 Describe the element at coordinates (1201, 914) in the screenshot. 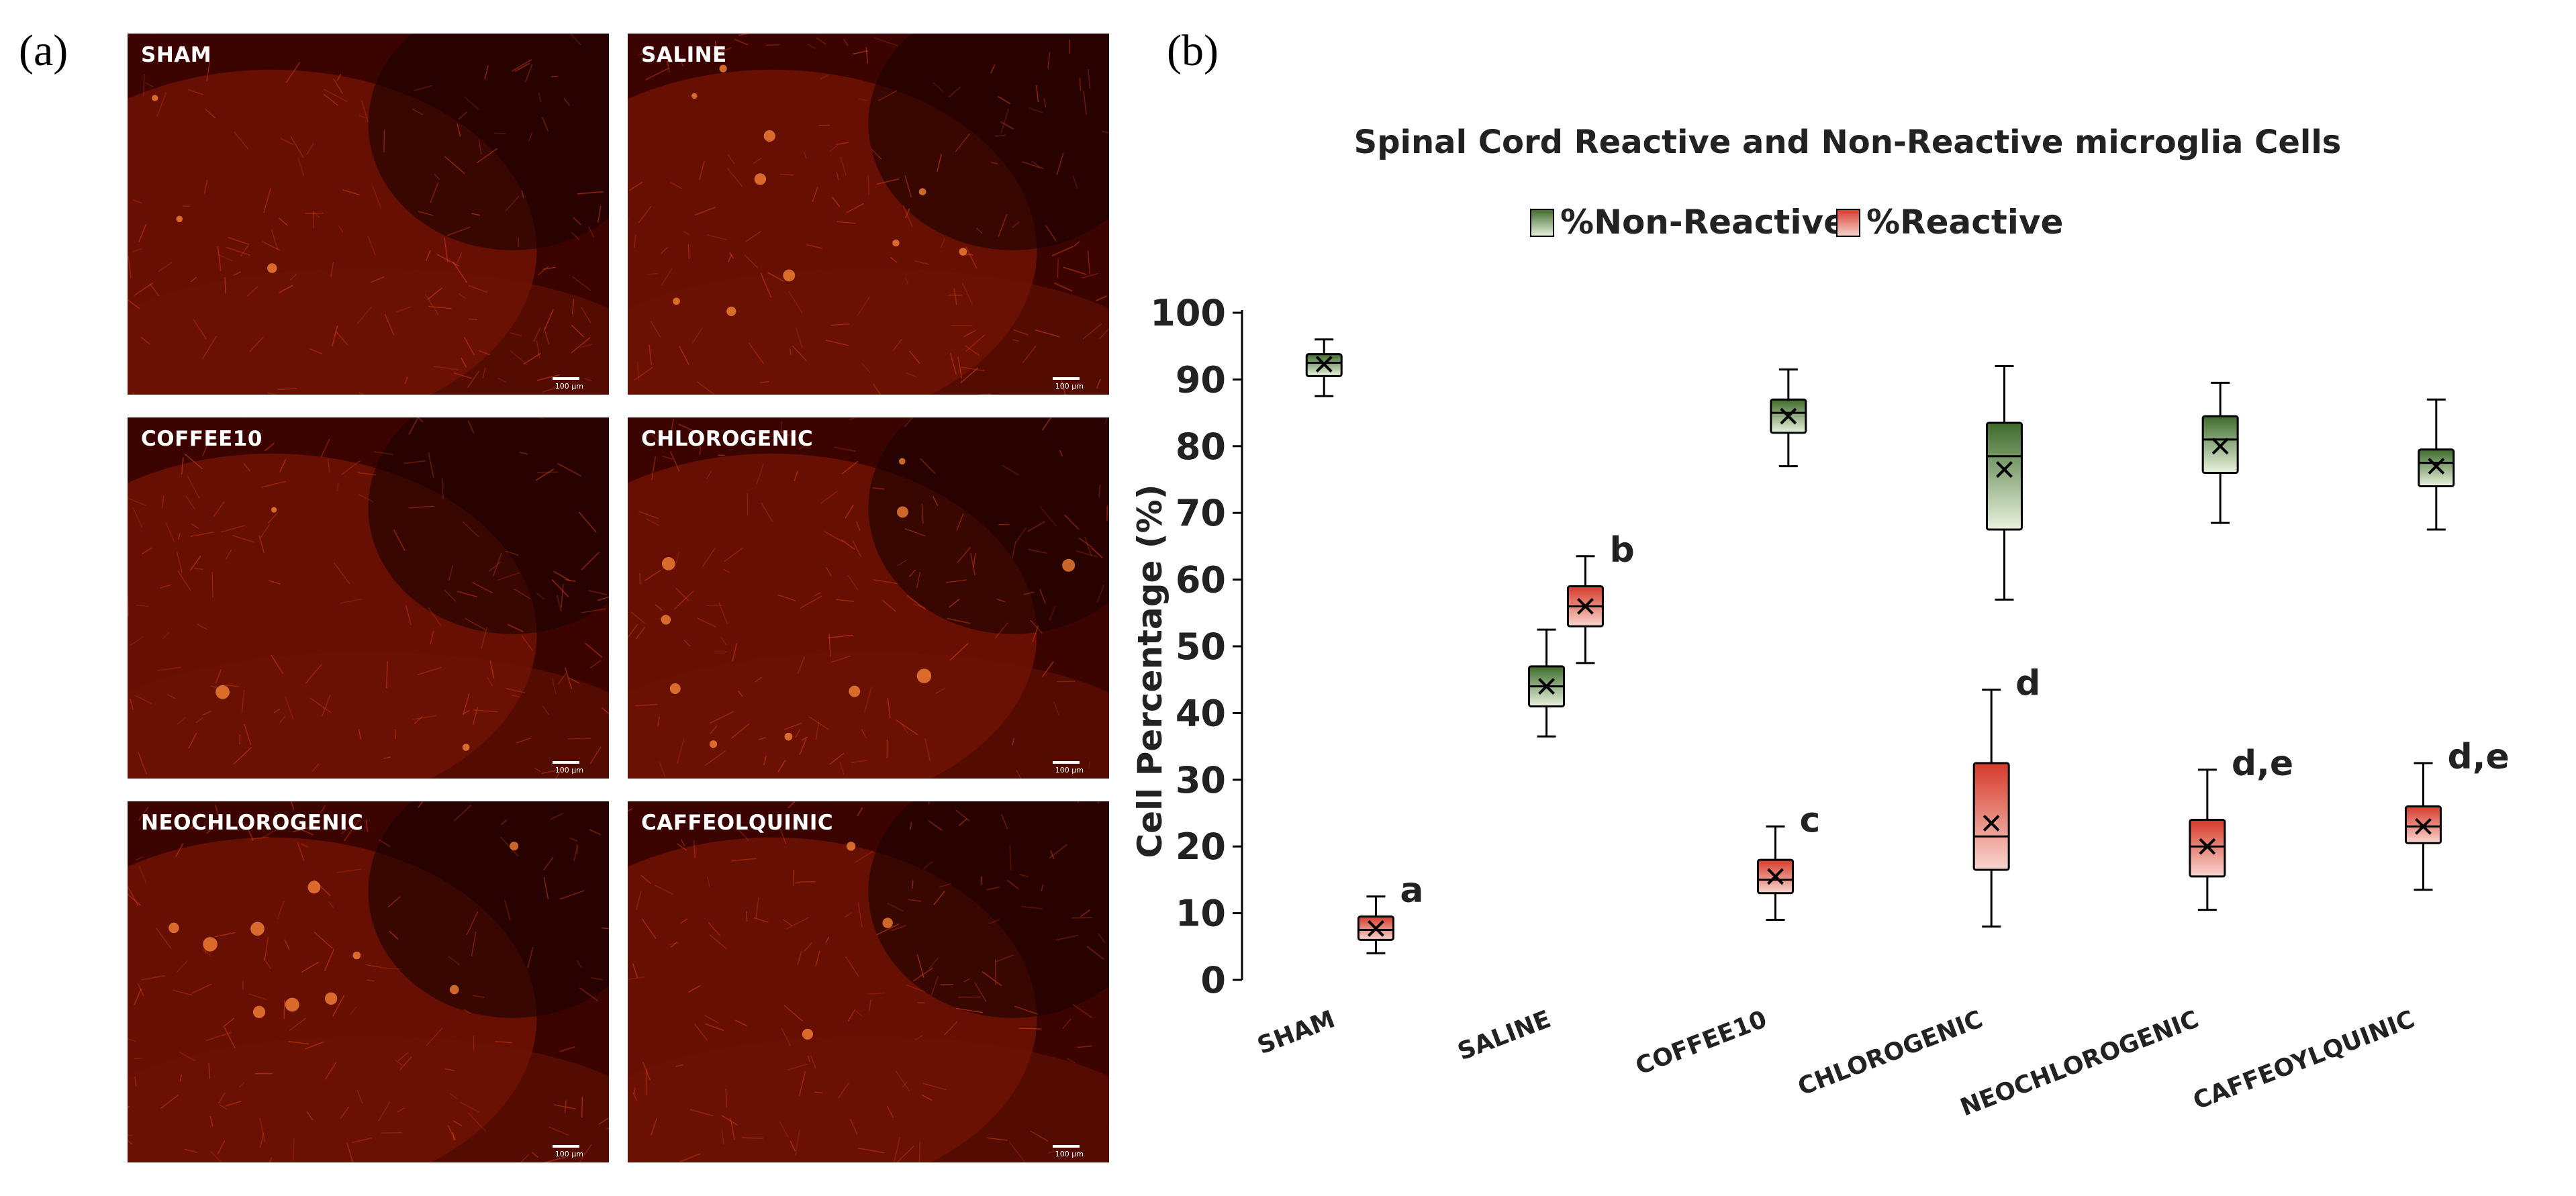

I see `y-tick-label: 10` at that location.